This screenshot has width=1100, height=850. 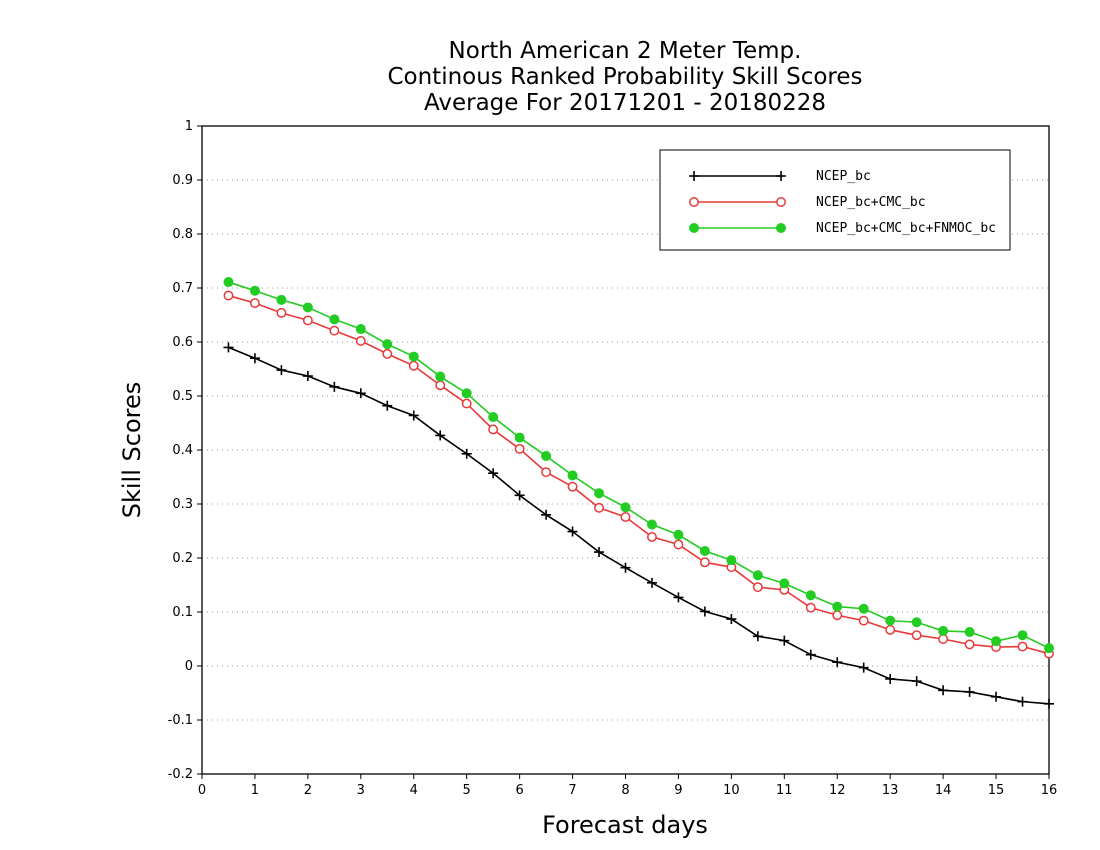 I want to click on y-tick-label: 0.2, so click(x=182, y=558).